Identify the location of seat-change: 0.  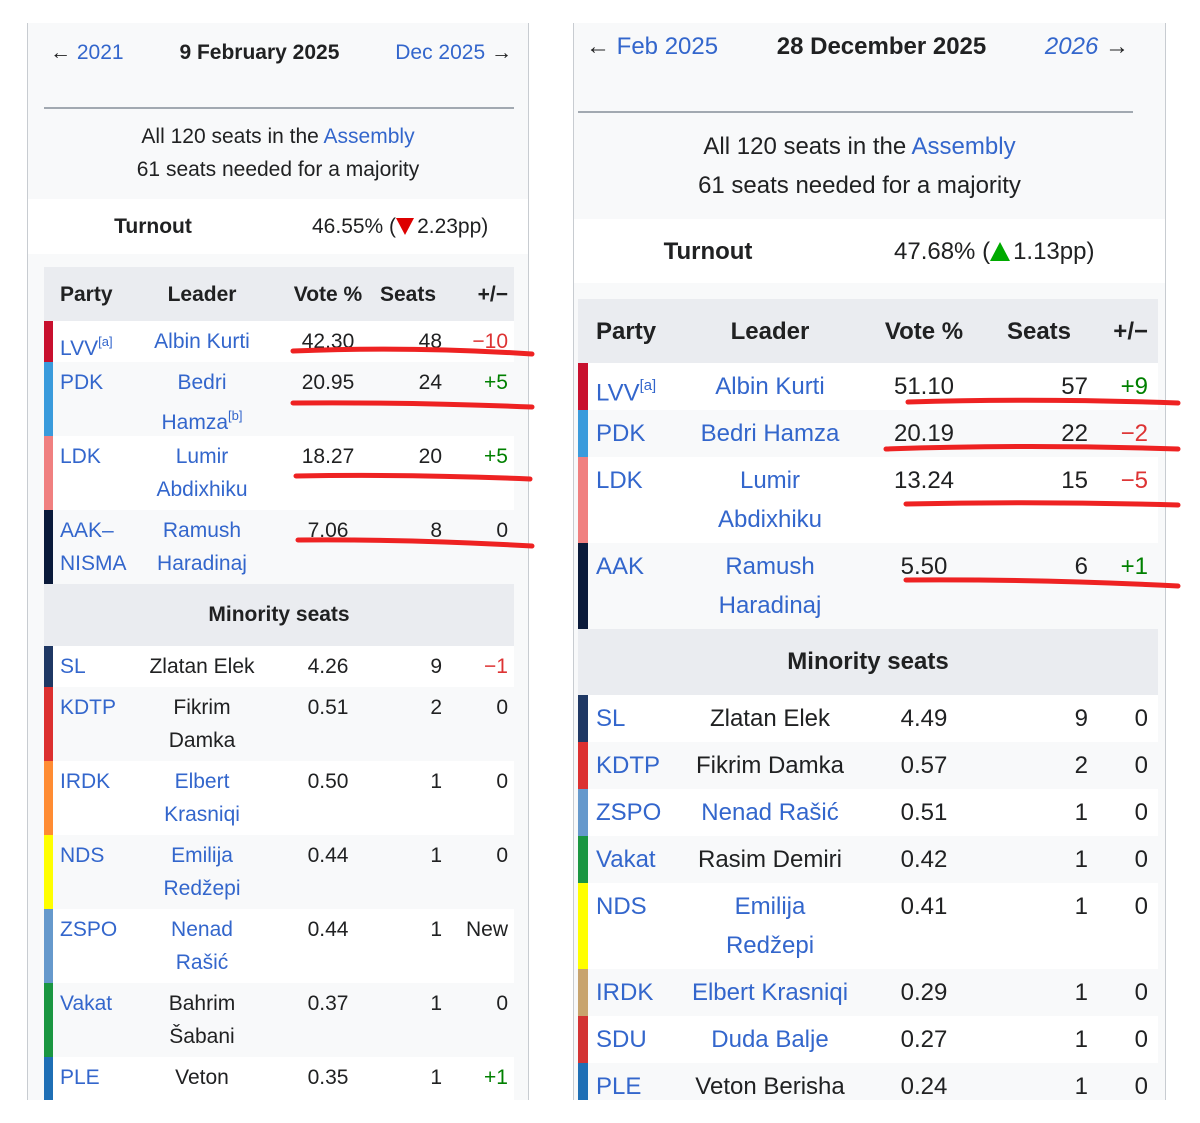
(1141, 906).